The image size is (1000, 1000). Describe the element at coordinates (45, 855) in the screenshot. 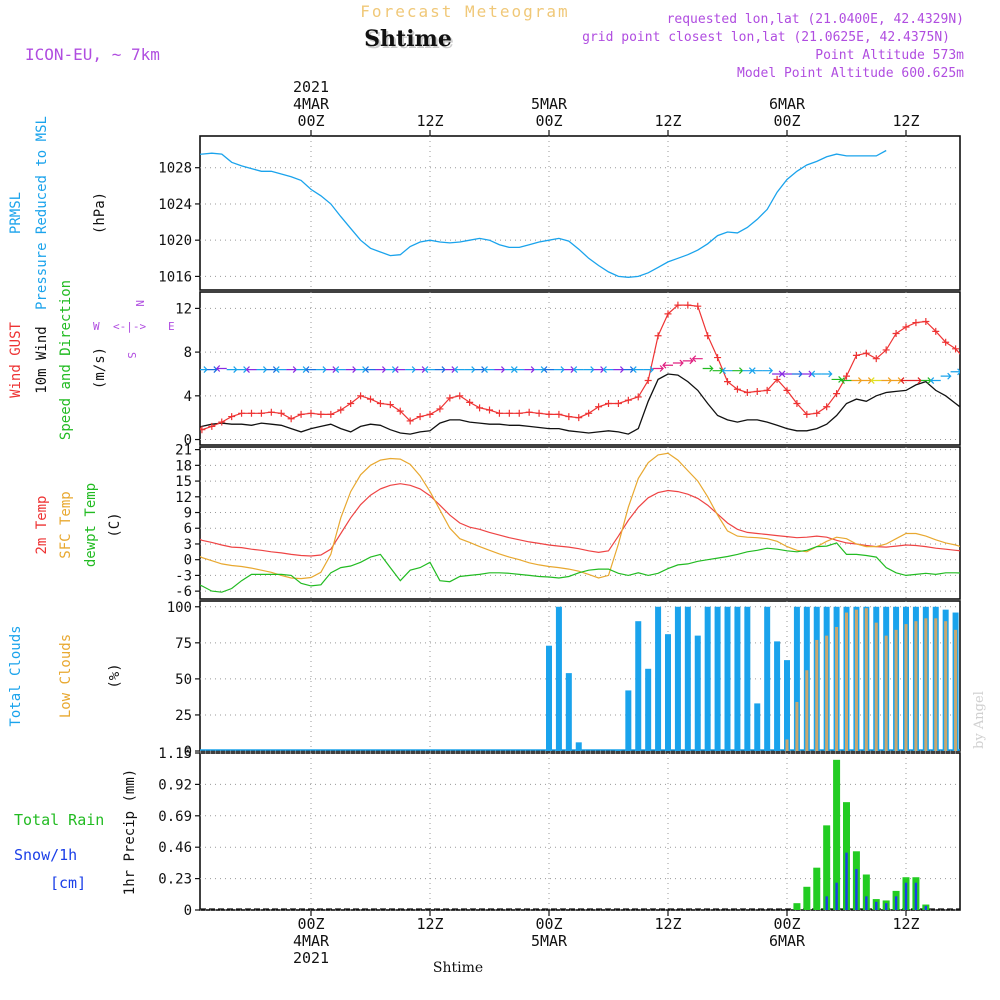

I see `snow-label: Snow/1h` at that location.